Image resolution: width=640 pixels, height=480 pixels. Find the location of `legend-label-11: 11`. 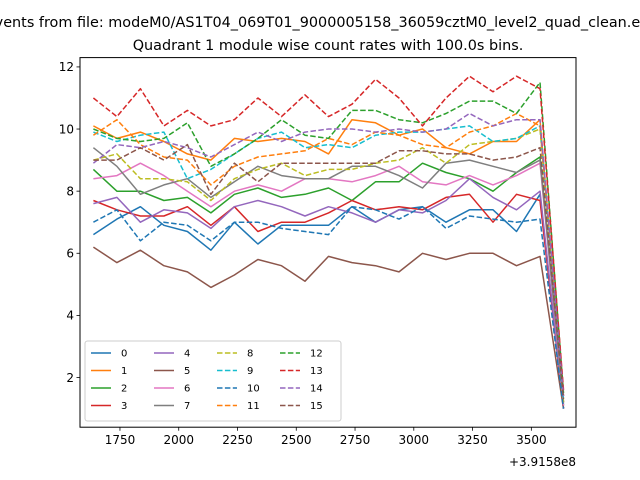

legend-label-11: 11 is located at coordinates (253, 406).